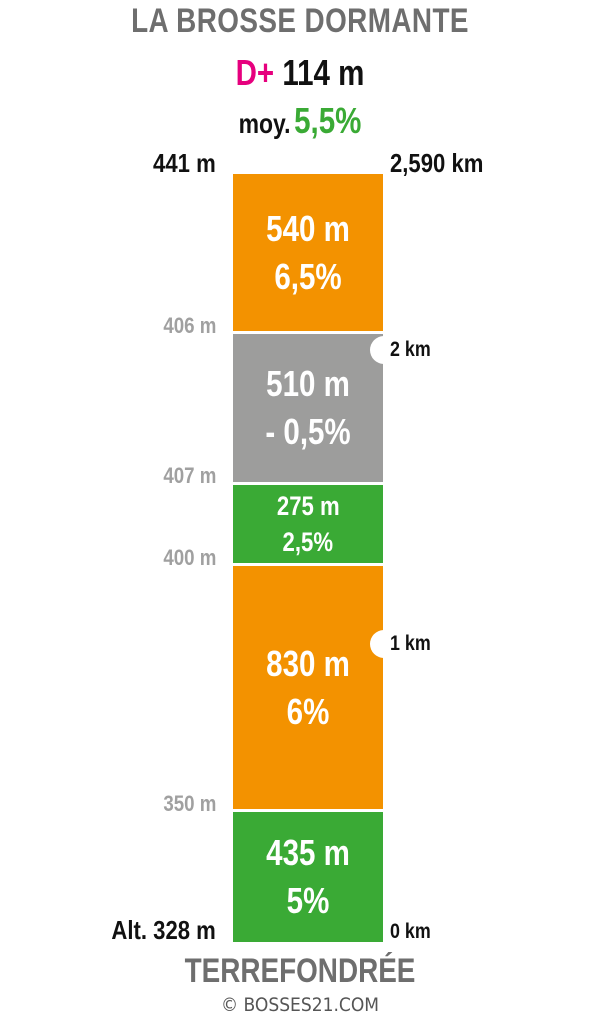  I want to click on segment-gradient: - 0,5%, so click(308, 431).